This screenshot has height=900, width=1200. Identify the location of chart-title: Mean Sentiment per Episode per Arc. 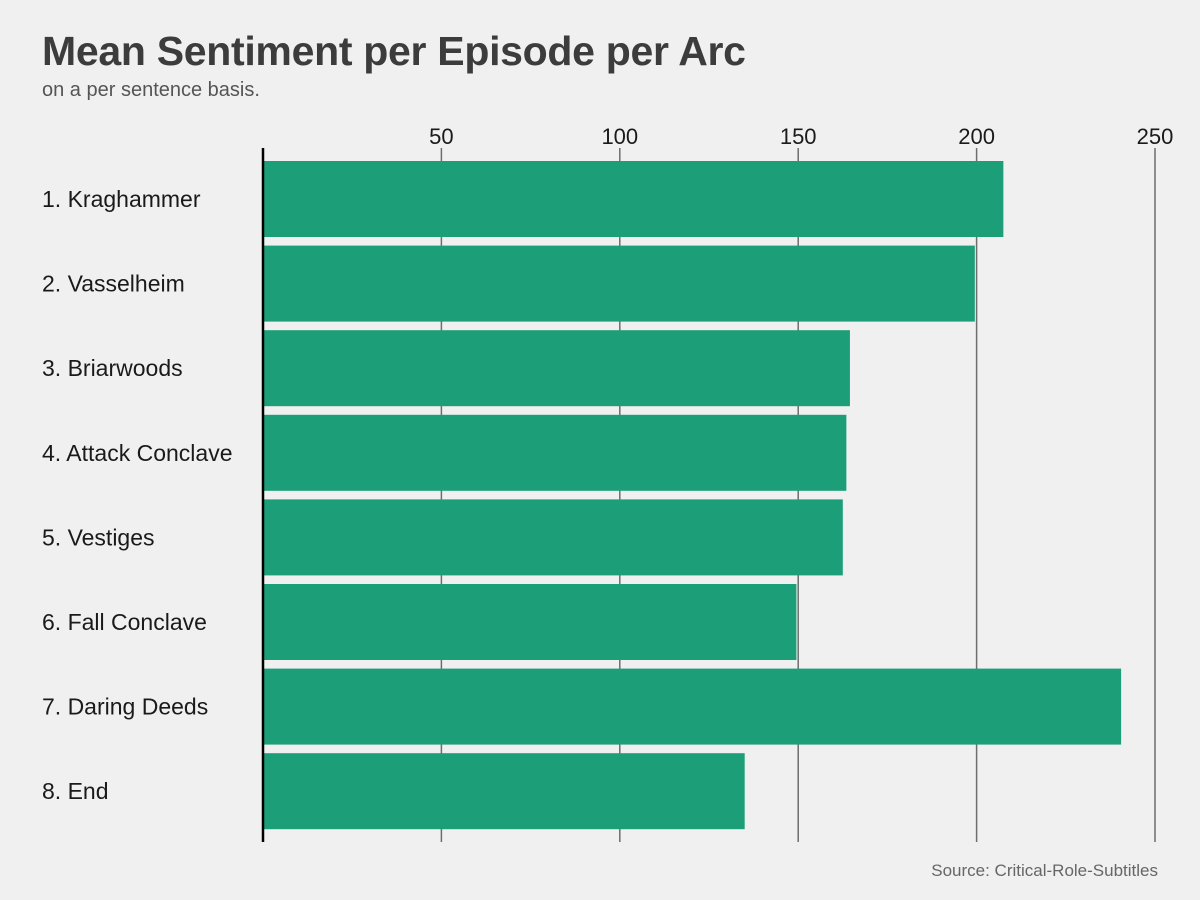
(394, 51).